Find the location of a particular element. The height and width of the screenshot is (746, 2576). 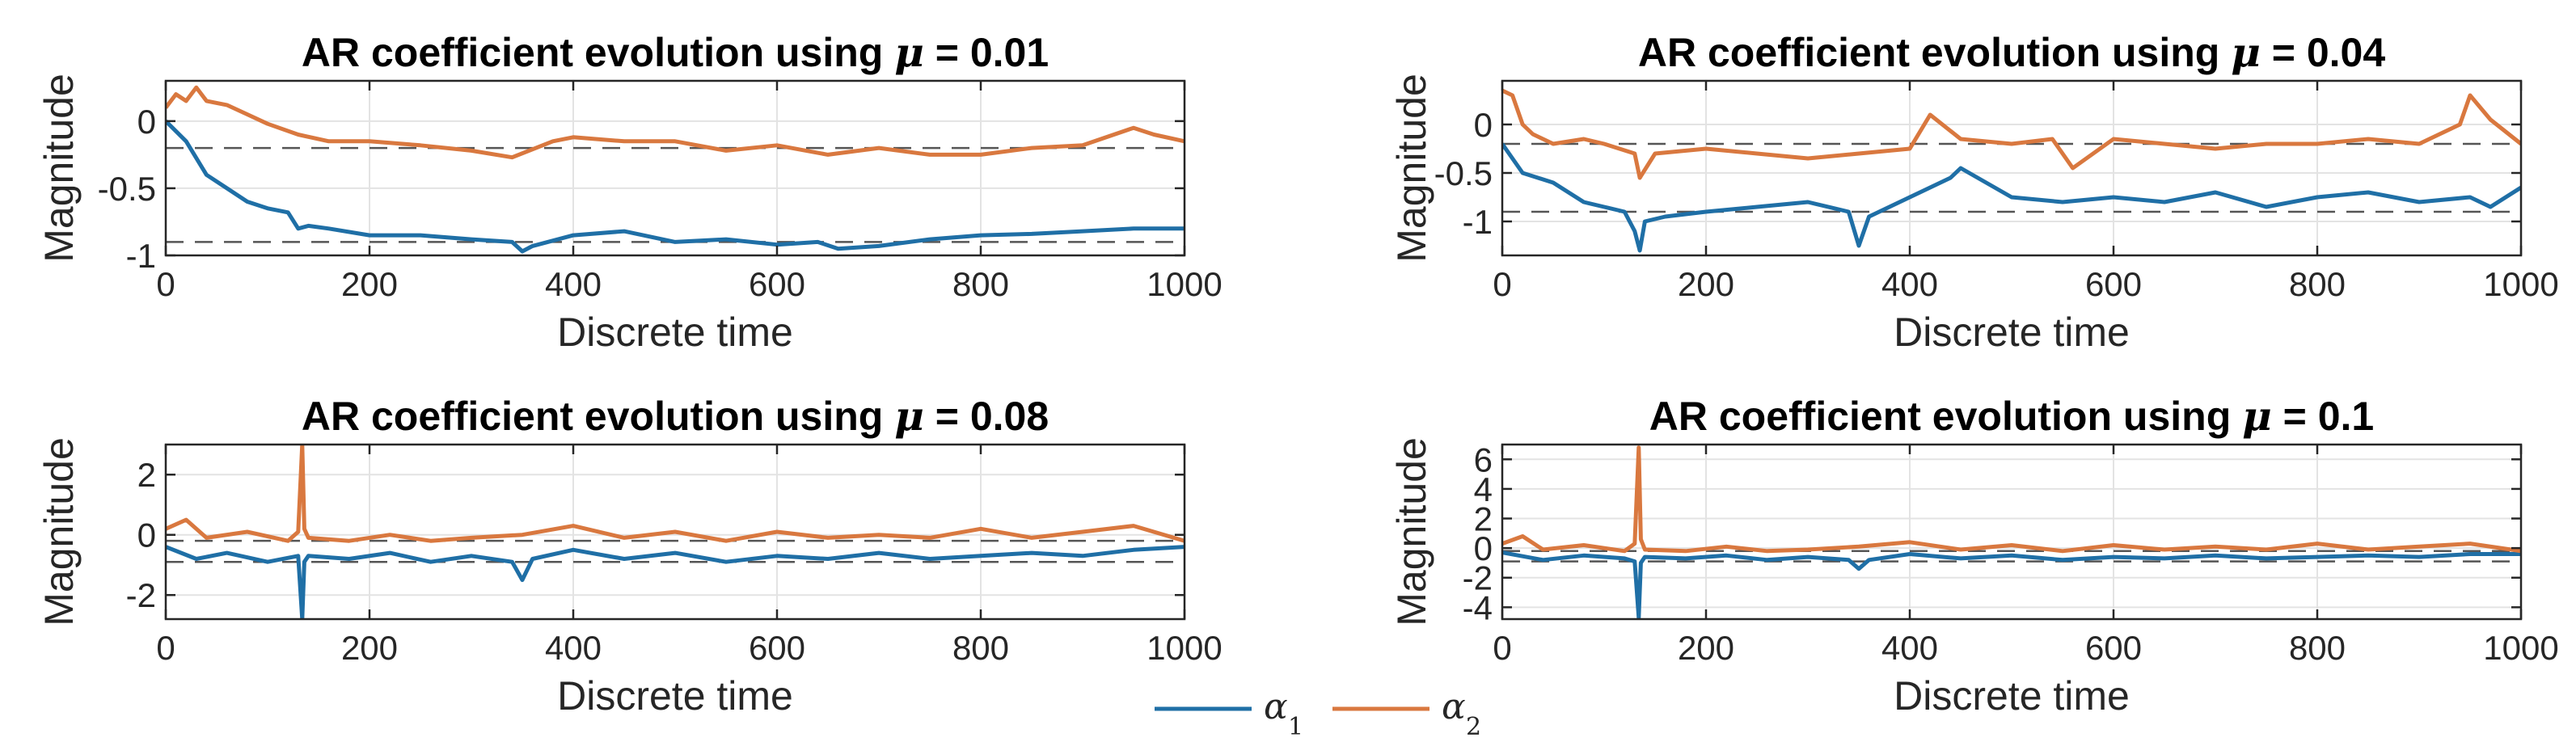

chart-title-suffix: = 0.04 is located at coordinates (2323, 52).